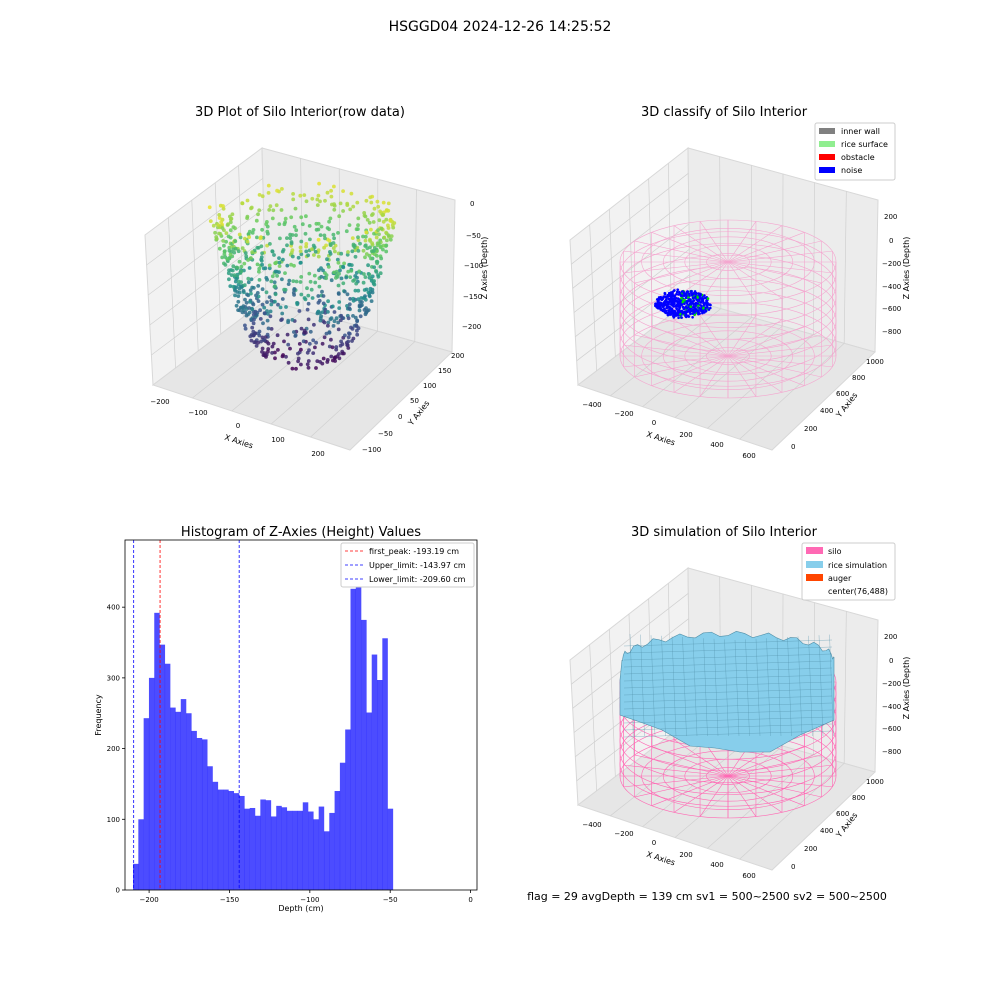 This screenshot has width=1000, height=1000. Describe the element at coordinates (300, 908) in the screenshot. I see `x-axis-label: Depth (cm)` at that location.